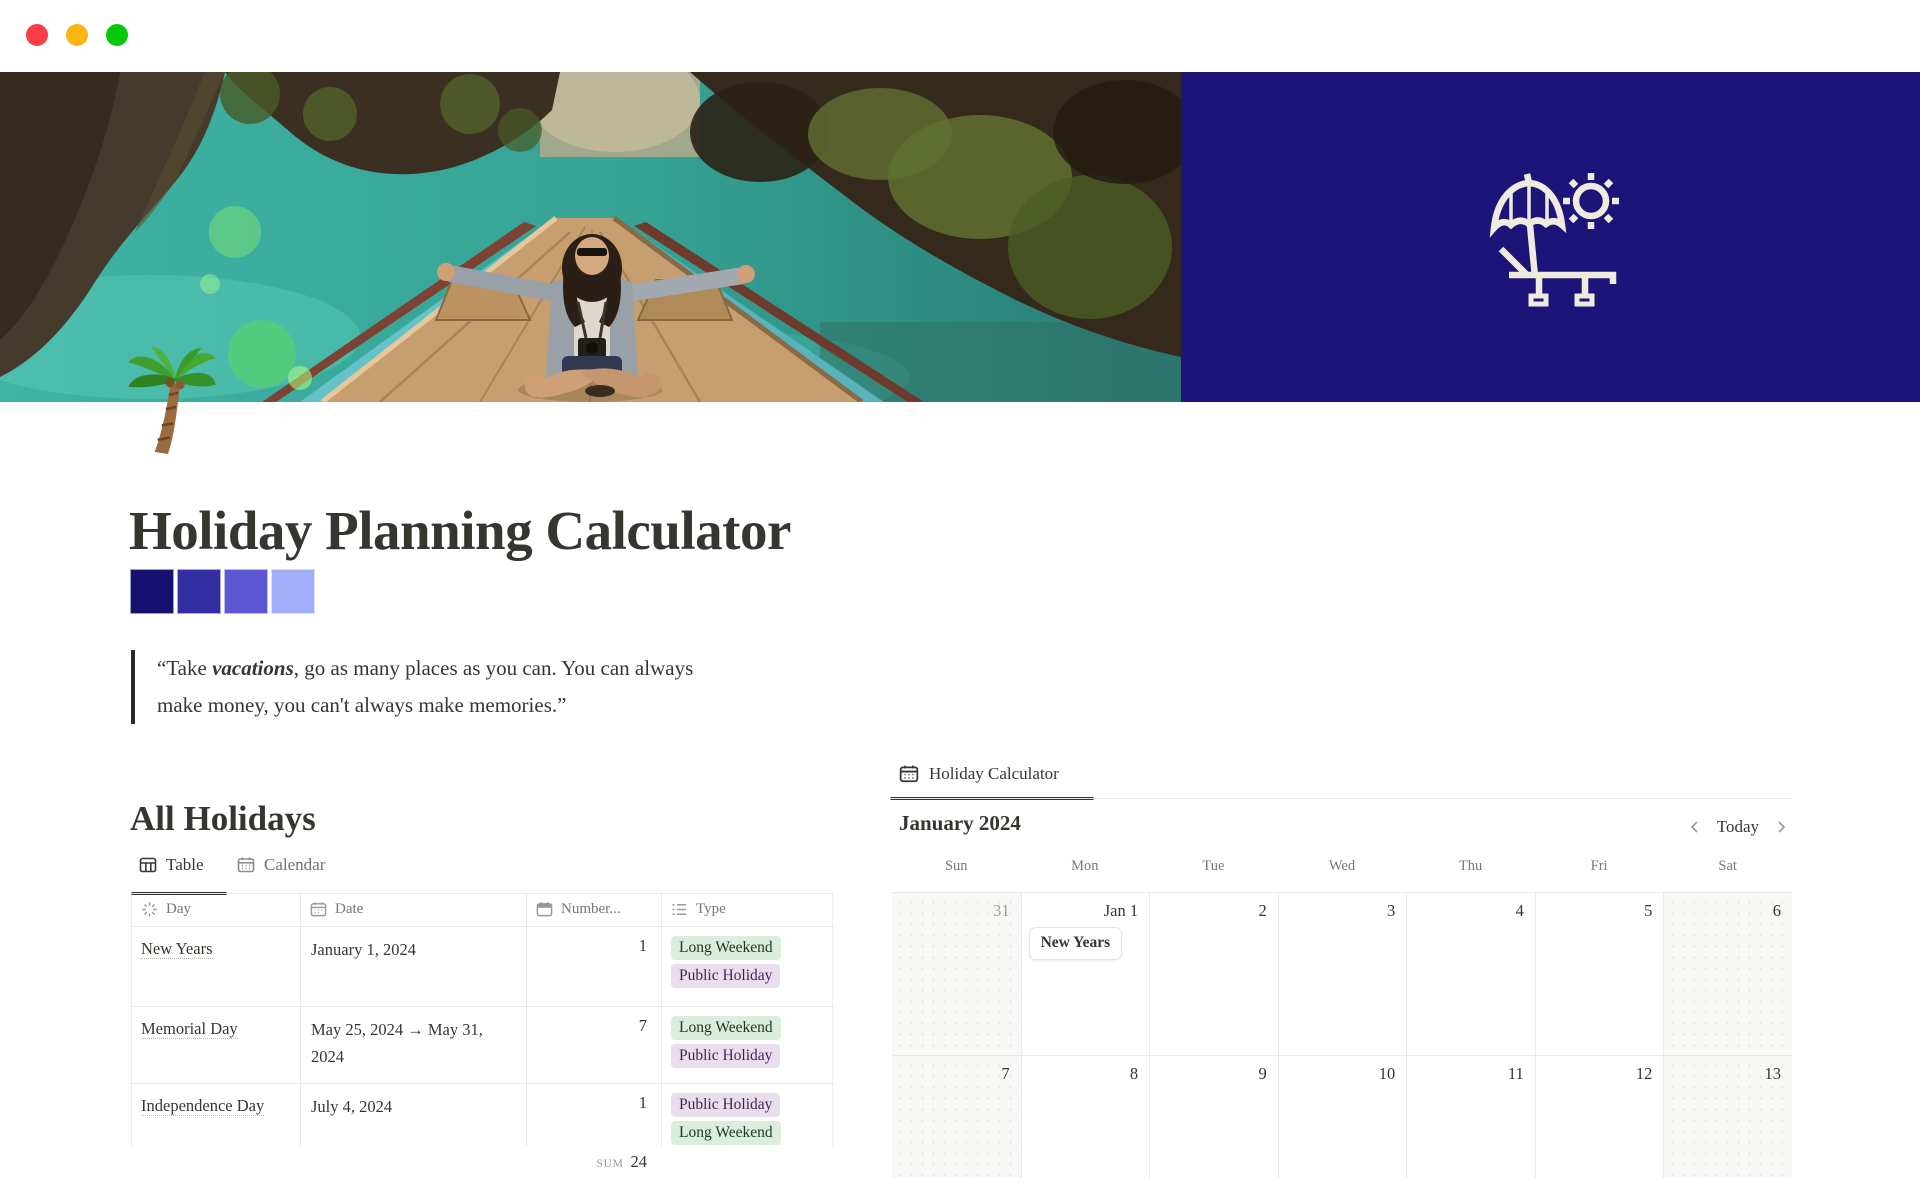  Describe the element at coordinates (1085, 866) in the screenshot. I see `weekday-label: Mon` at that location.